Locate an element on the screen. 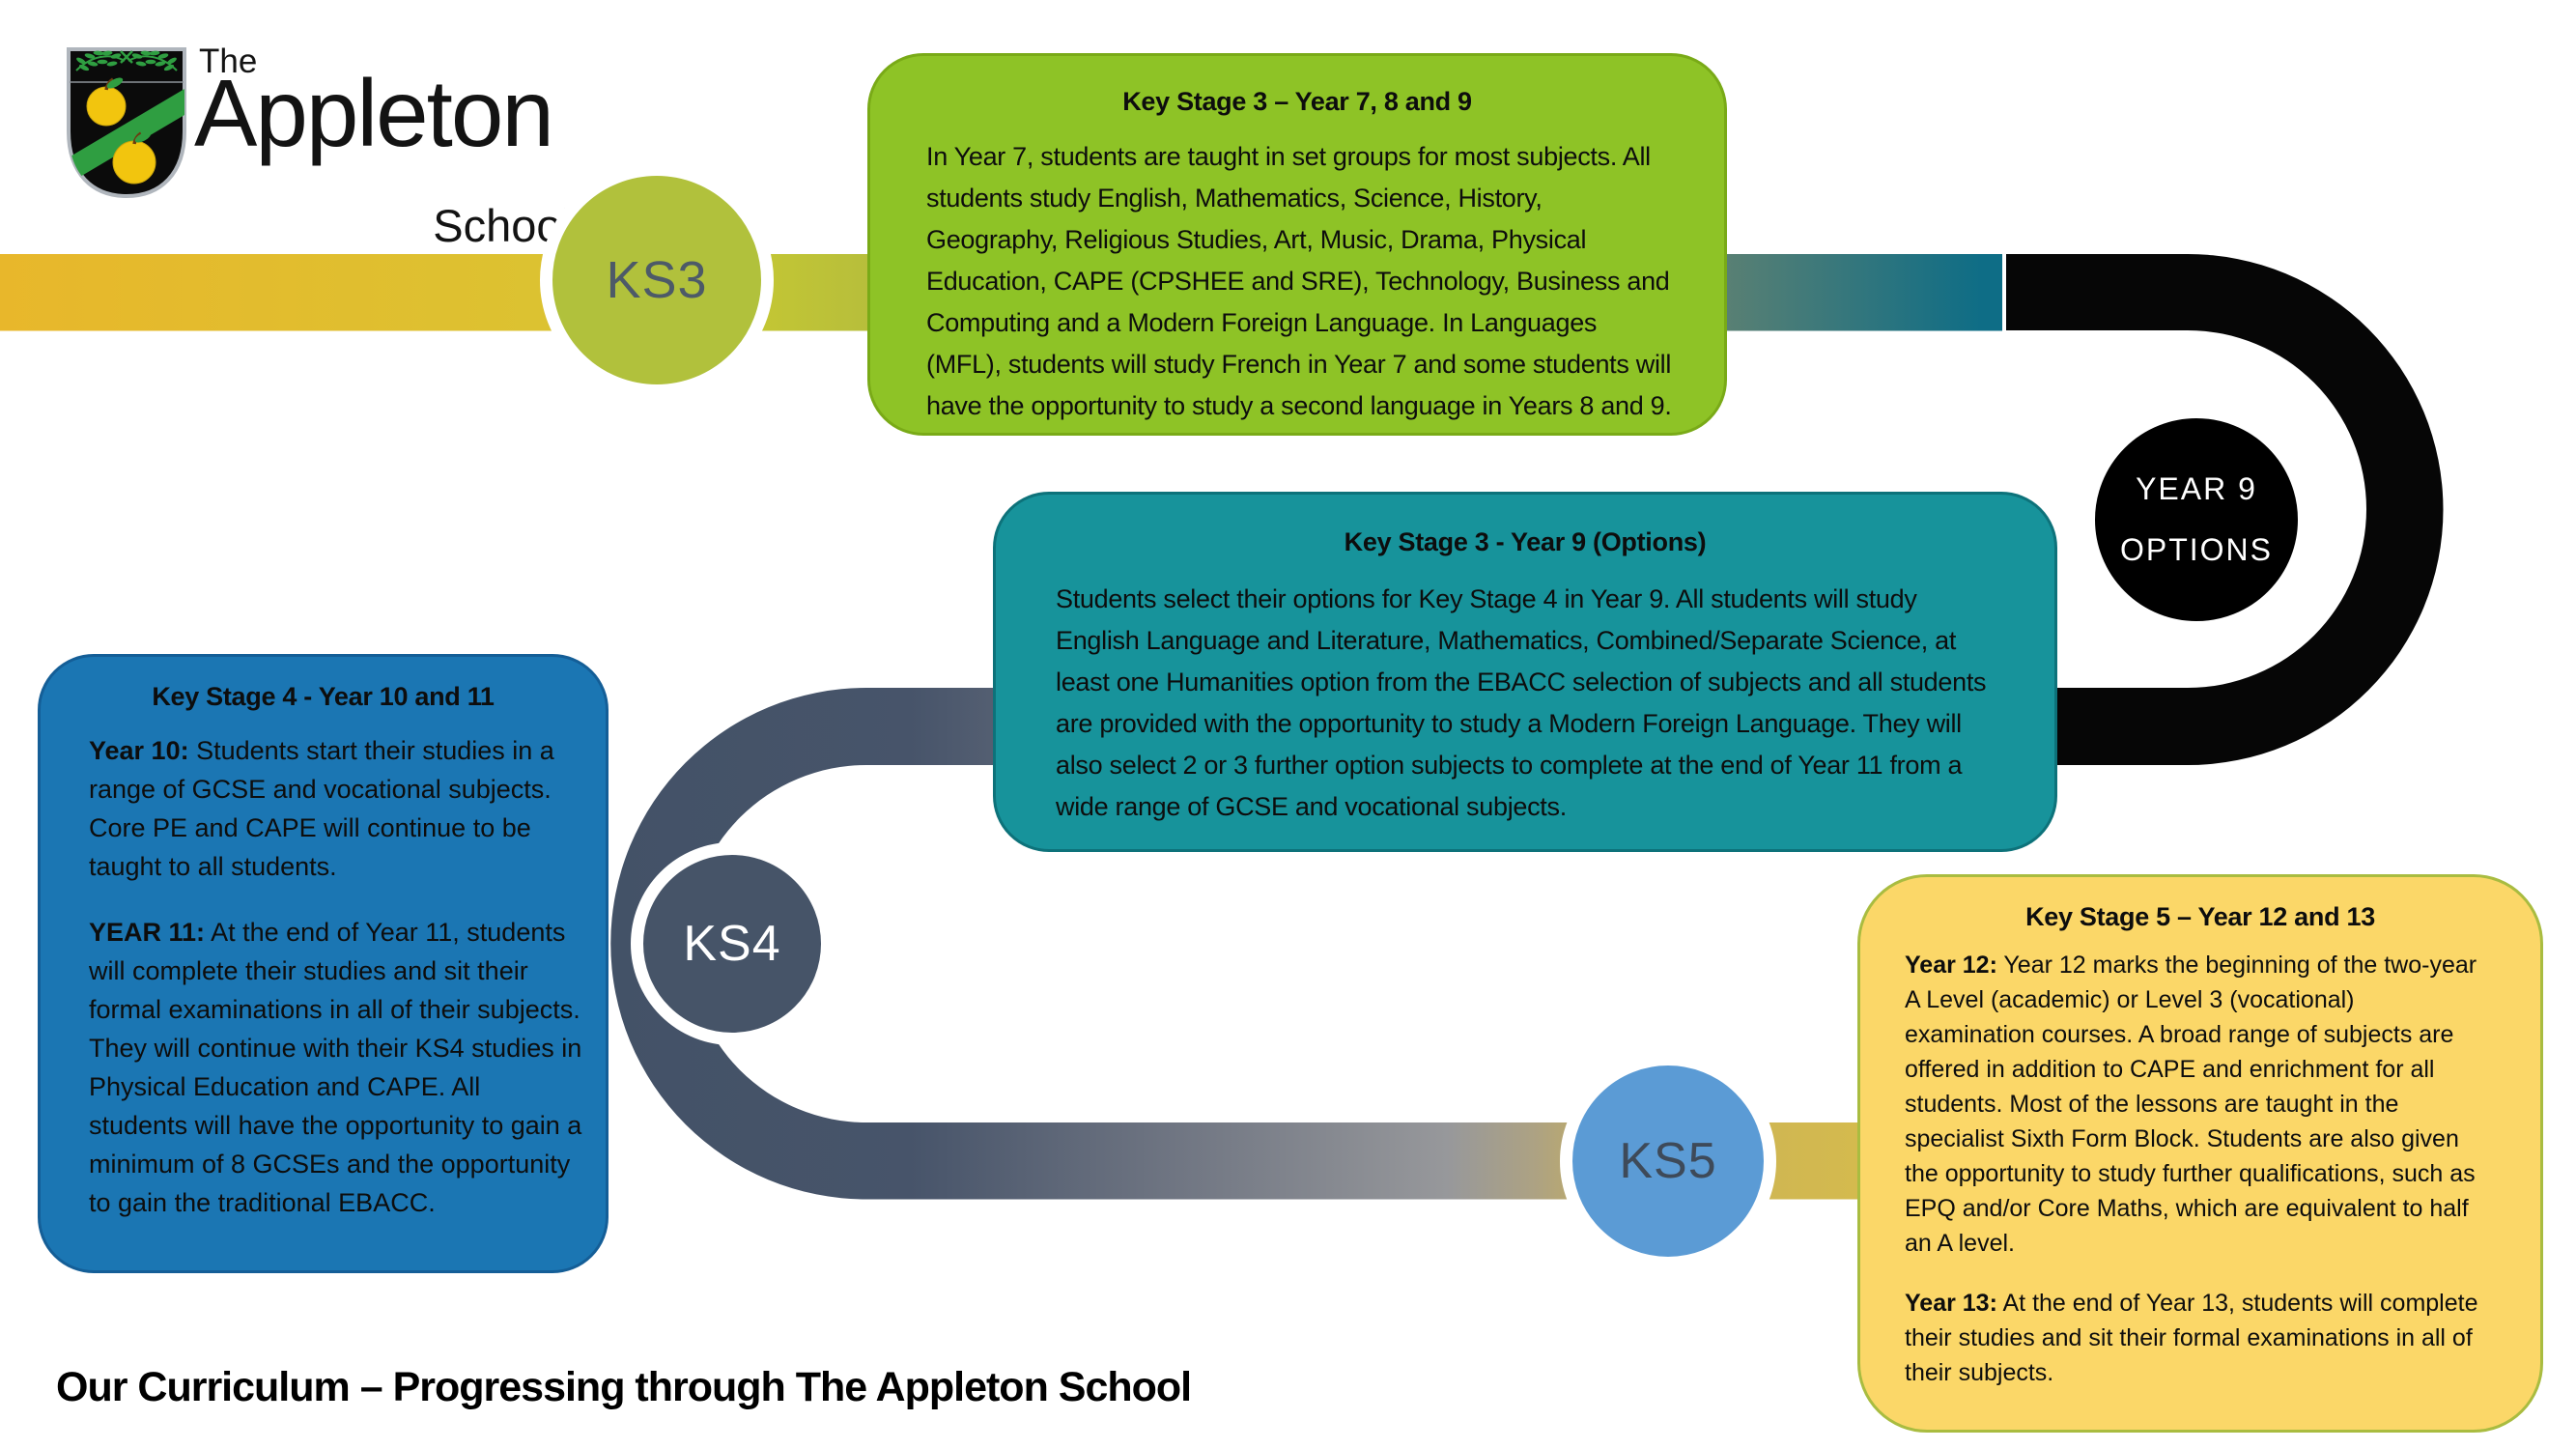 This screenshot has width=2576, height=1449. year9-node-line2: OPTIONS is located at coordinates (2196, 549).